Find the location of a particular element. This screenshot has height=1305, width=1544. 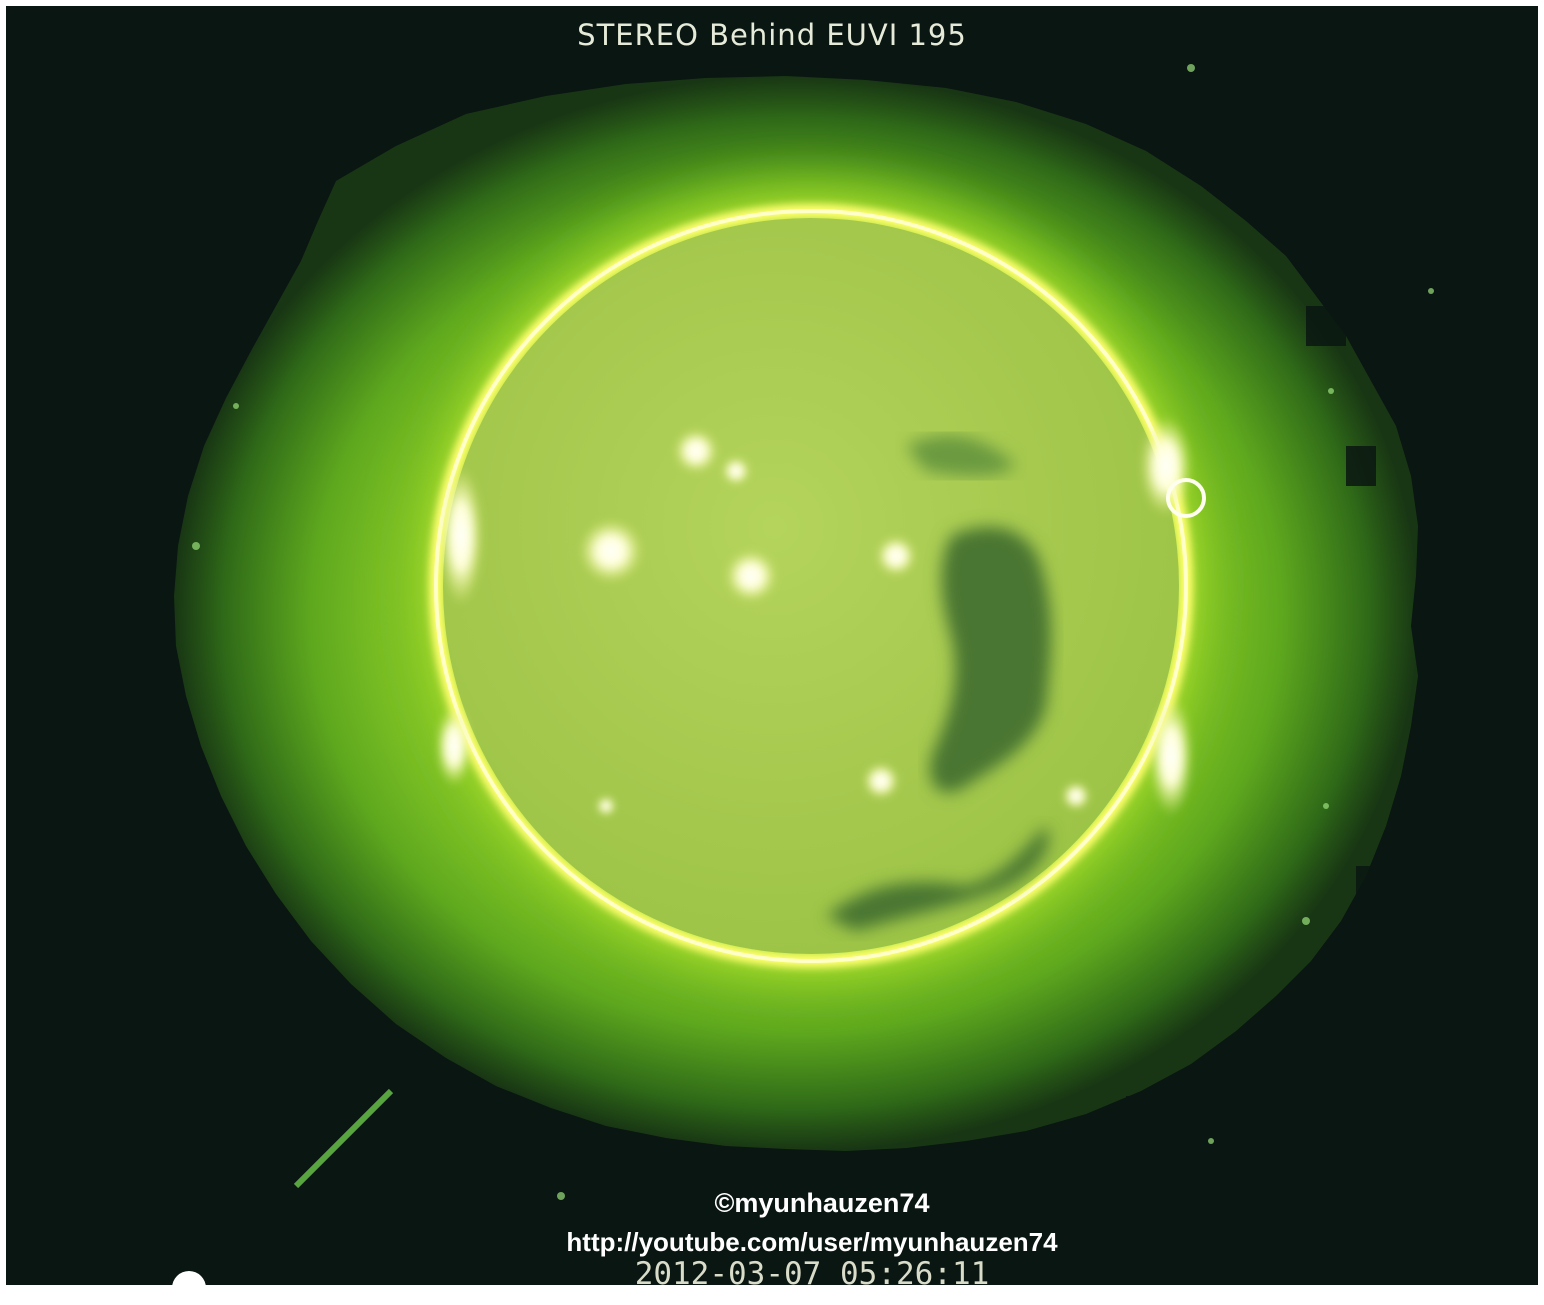

image-title: STEREO Behind EUVI 195 is located at coordinates (772, 35).